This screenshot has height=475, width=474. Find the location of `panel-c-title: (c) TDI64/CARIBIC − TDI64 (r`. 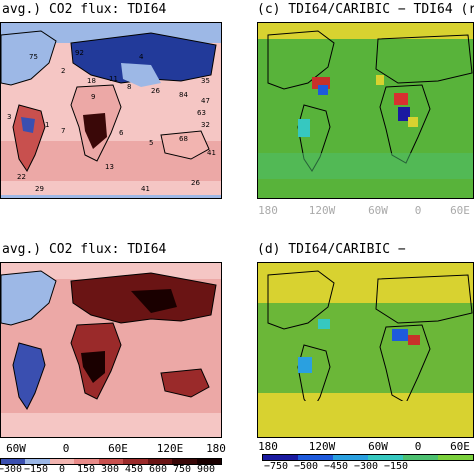

panel-c-title: (c) TDI64/CARIBIC − TDI64 (r is located at coordinates (365, 9).